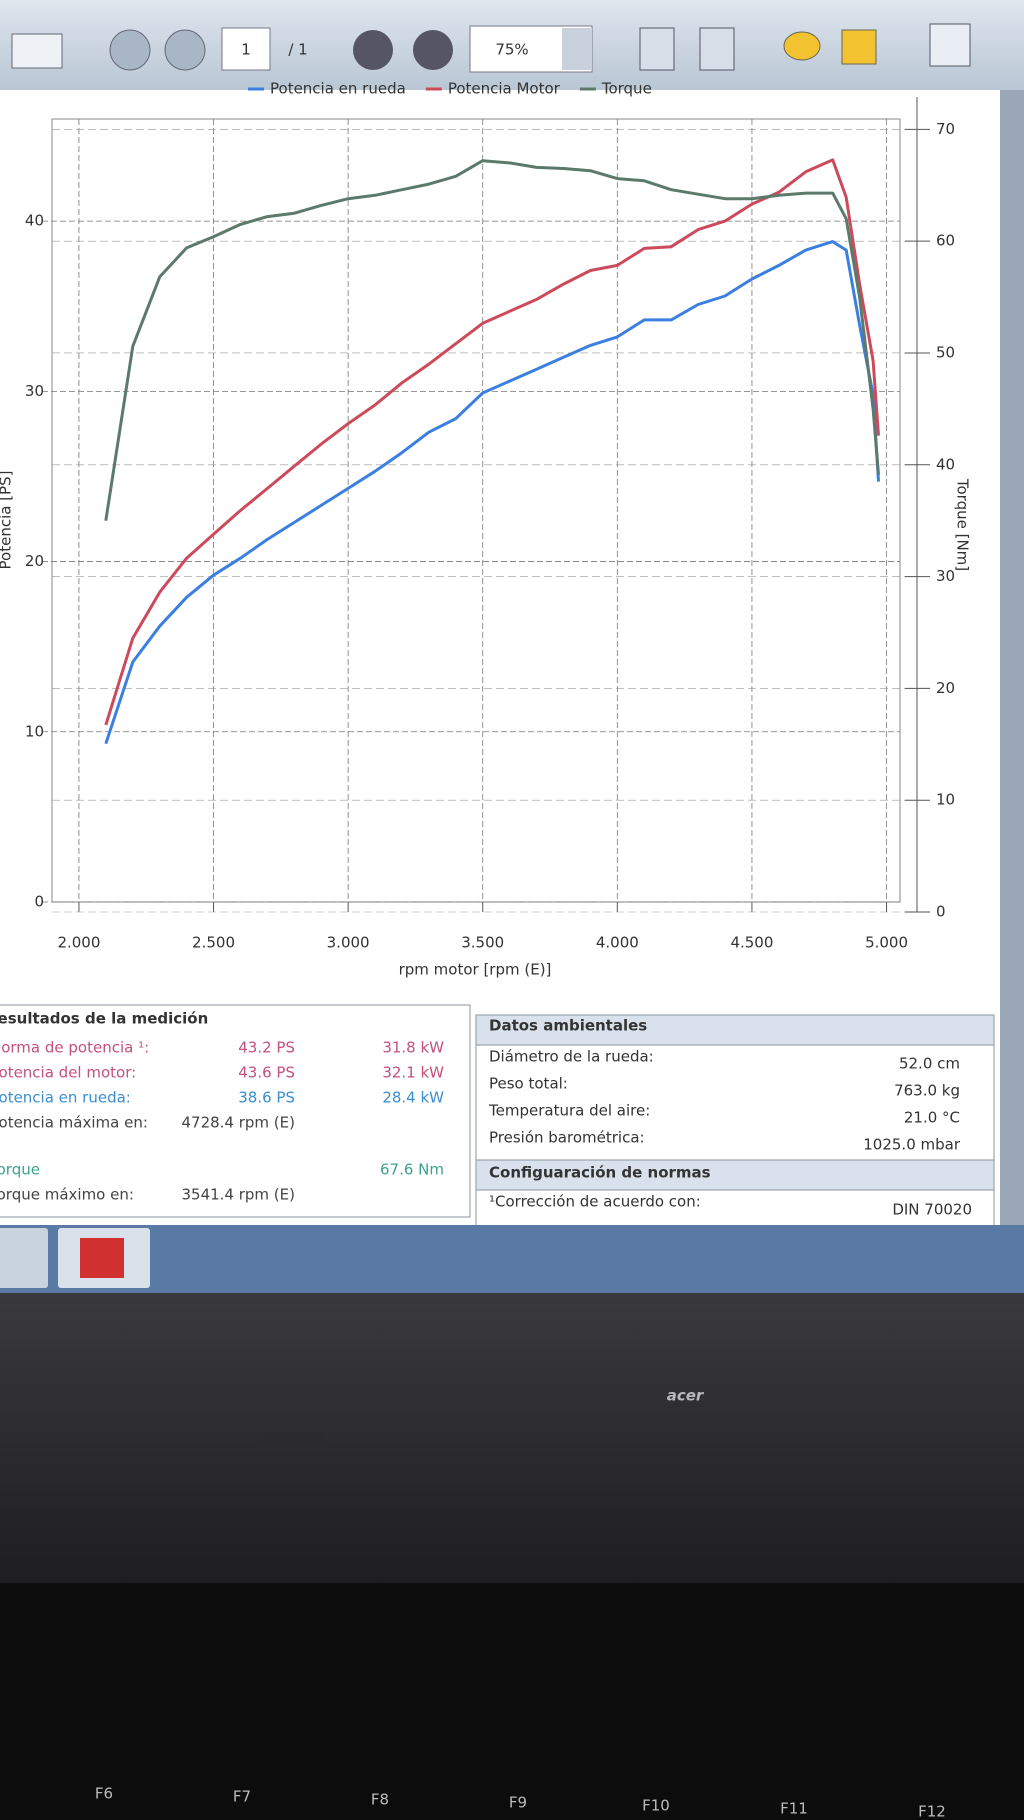  I want to click on legend-label: Potencia en rueda, so click(338, 89).